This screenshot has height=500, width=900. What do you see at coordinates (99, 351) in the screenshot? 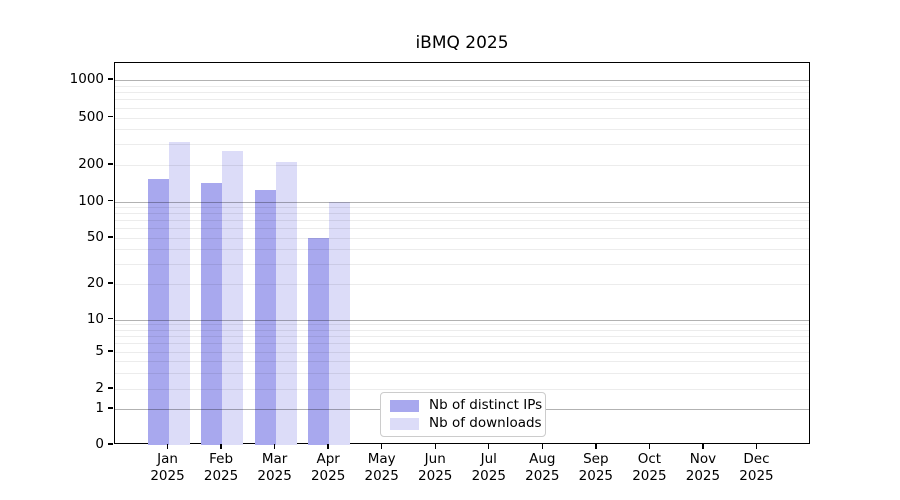
I see `y-tick-label: 5` at bounding box center [99, 351].